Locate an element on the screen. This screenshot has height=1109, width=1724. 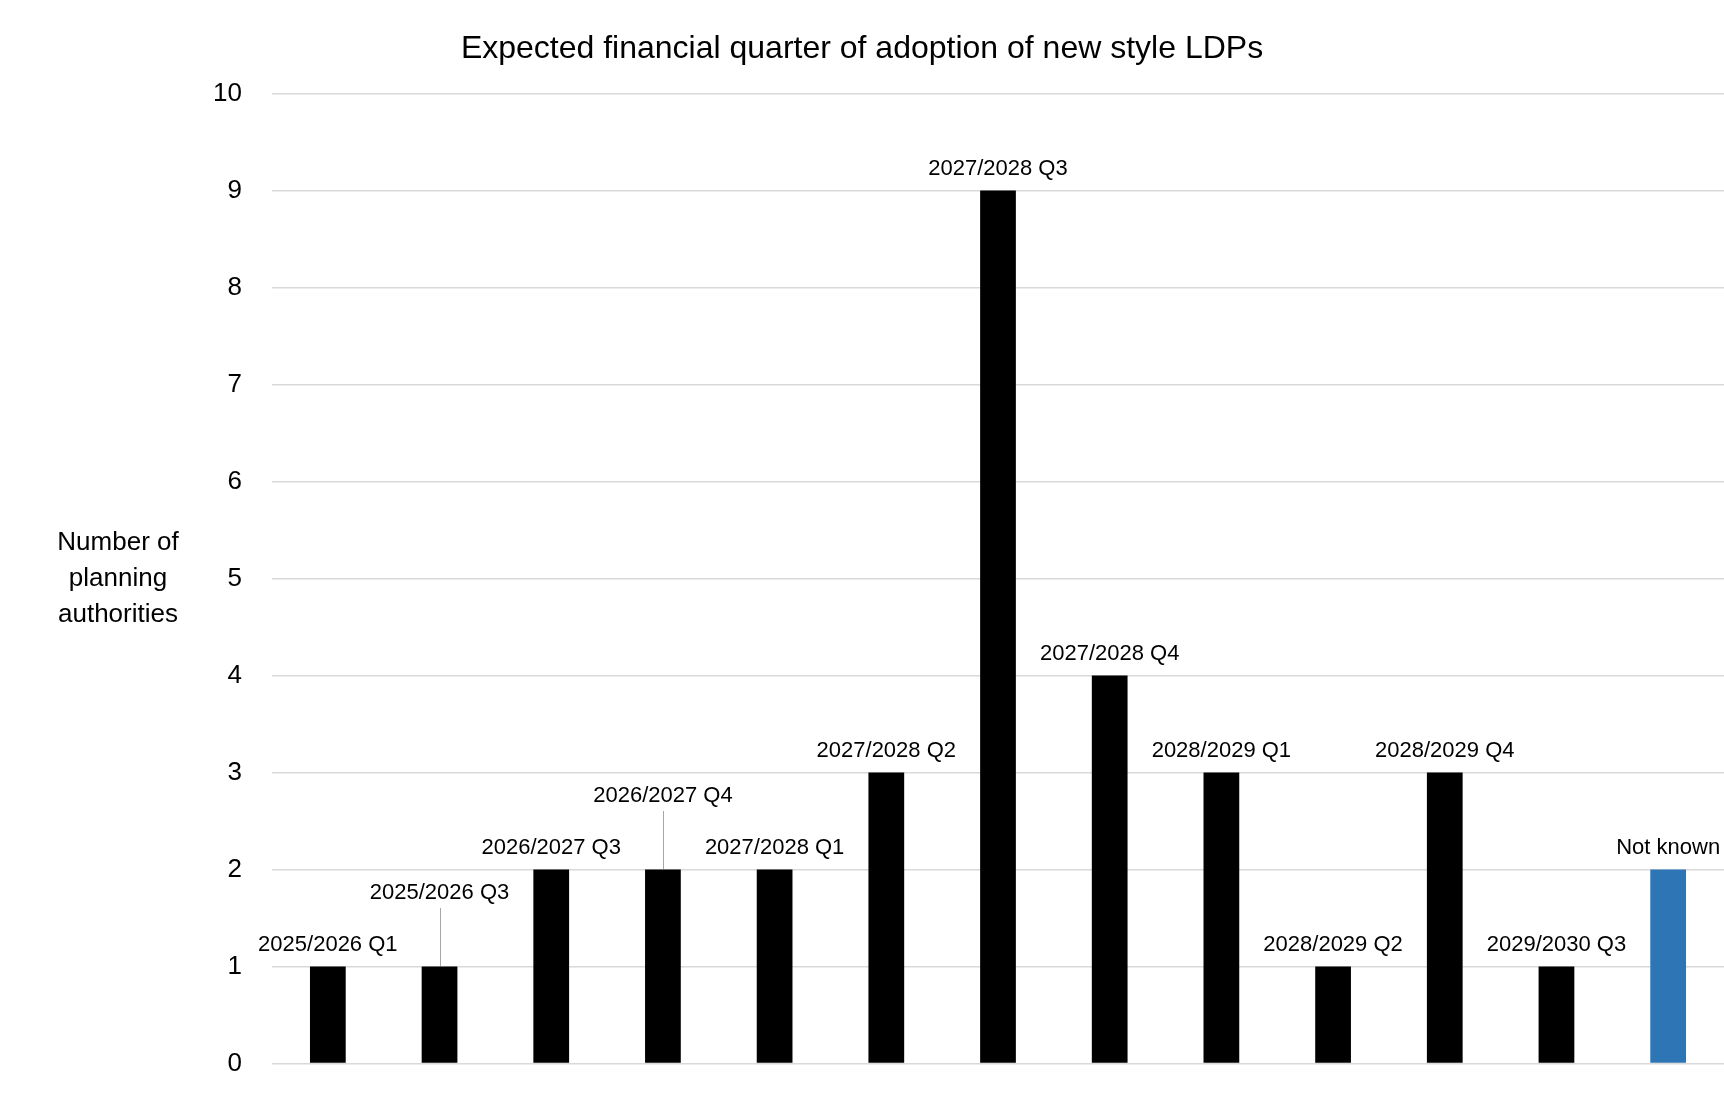
x-tick-label: 2028/2029 Q2 is located at coordinates (1333, 944).